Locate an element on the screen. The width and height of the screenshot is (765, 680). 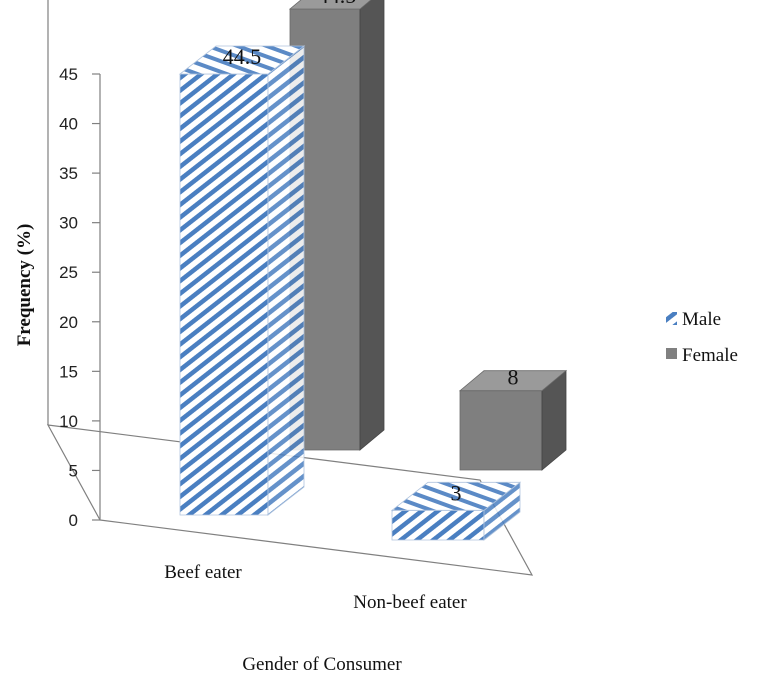
bar-female-0-top is located at coordinates (330, 5).